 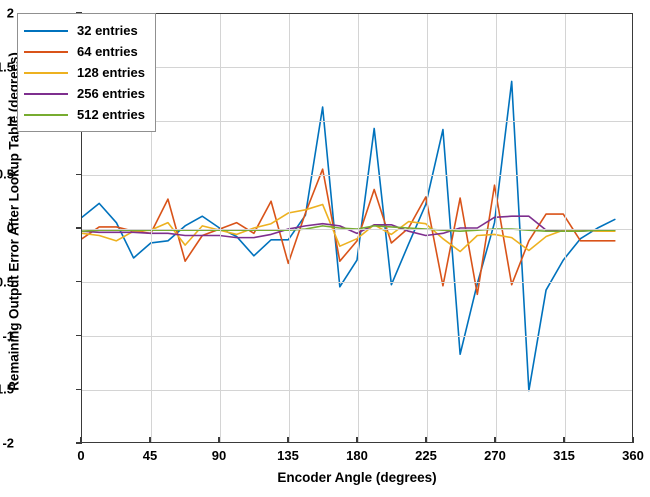 I want to click on y-axis-tick-label: -1, so click(x=8, y=335).